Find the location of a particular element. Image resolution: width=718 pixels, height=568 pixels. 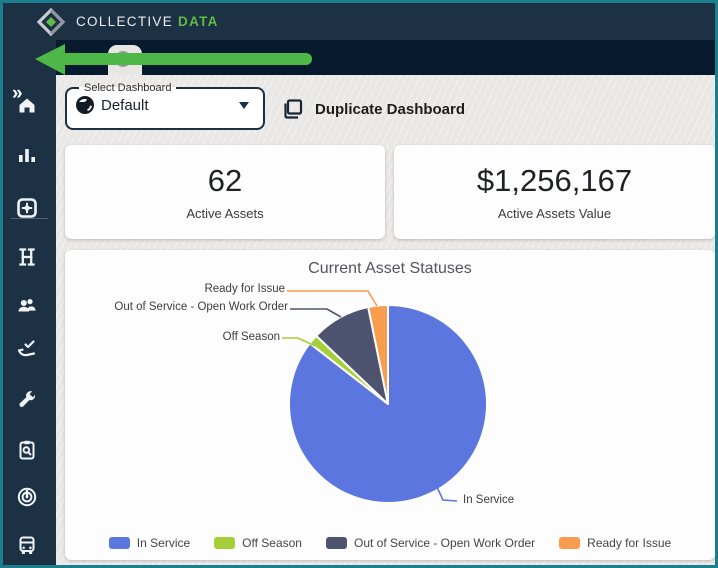

legend-item-in-service: In Service is located at coordinates (149, 543).